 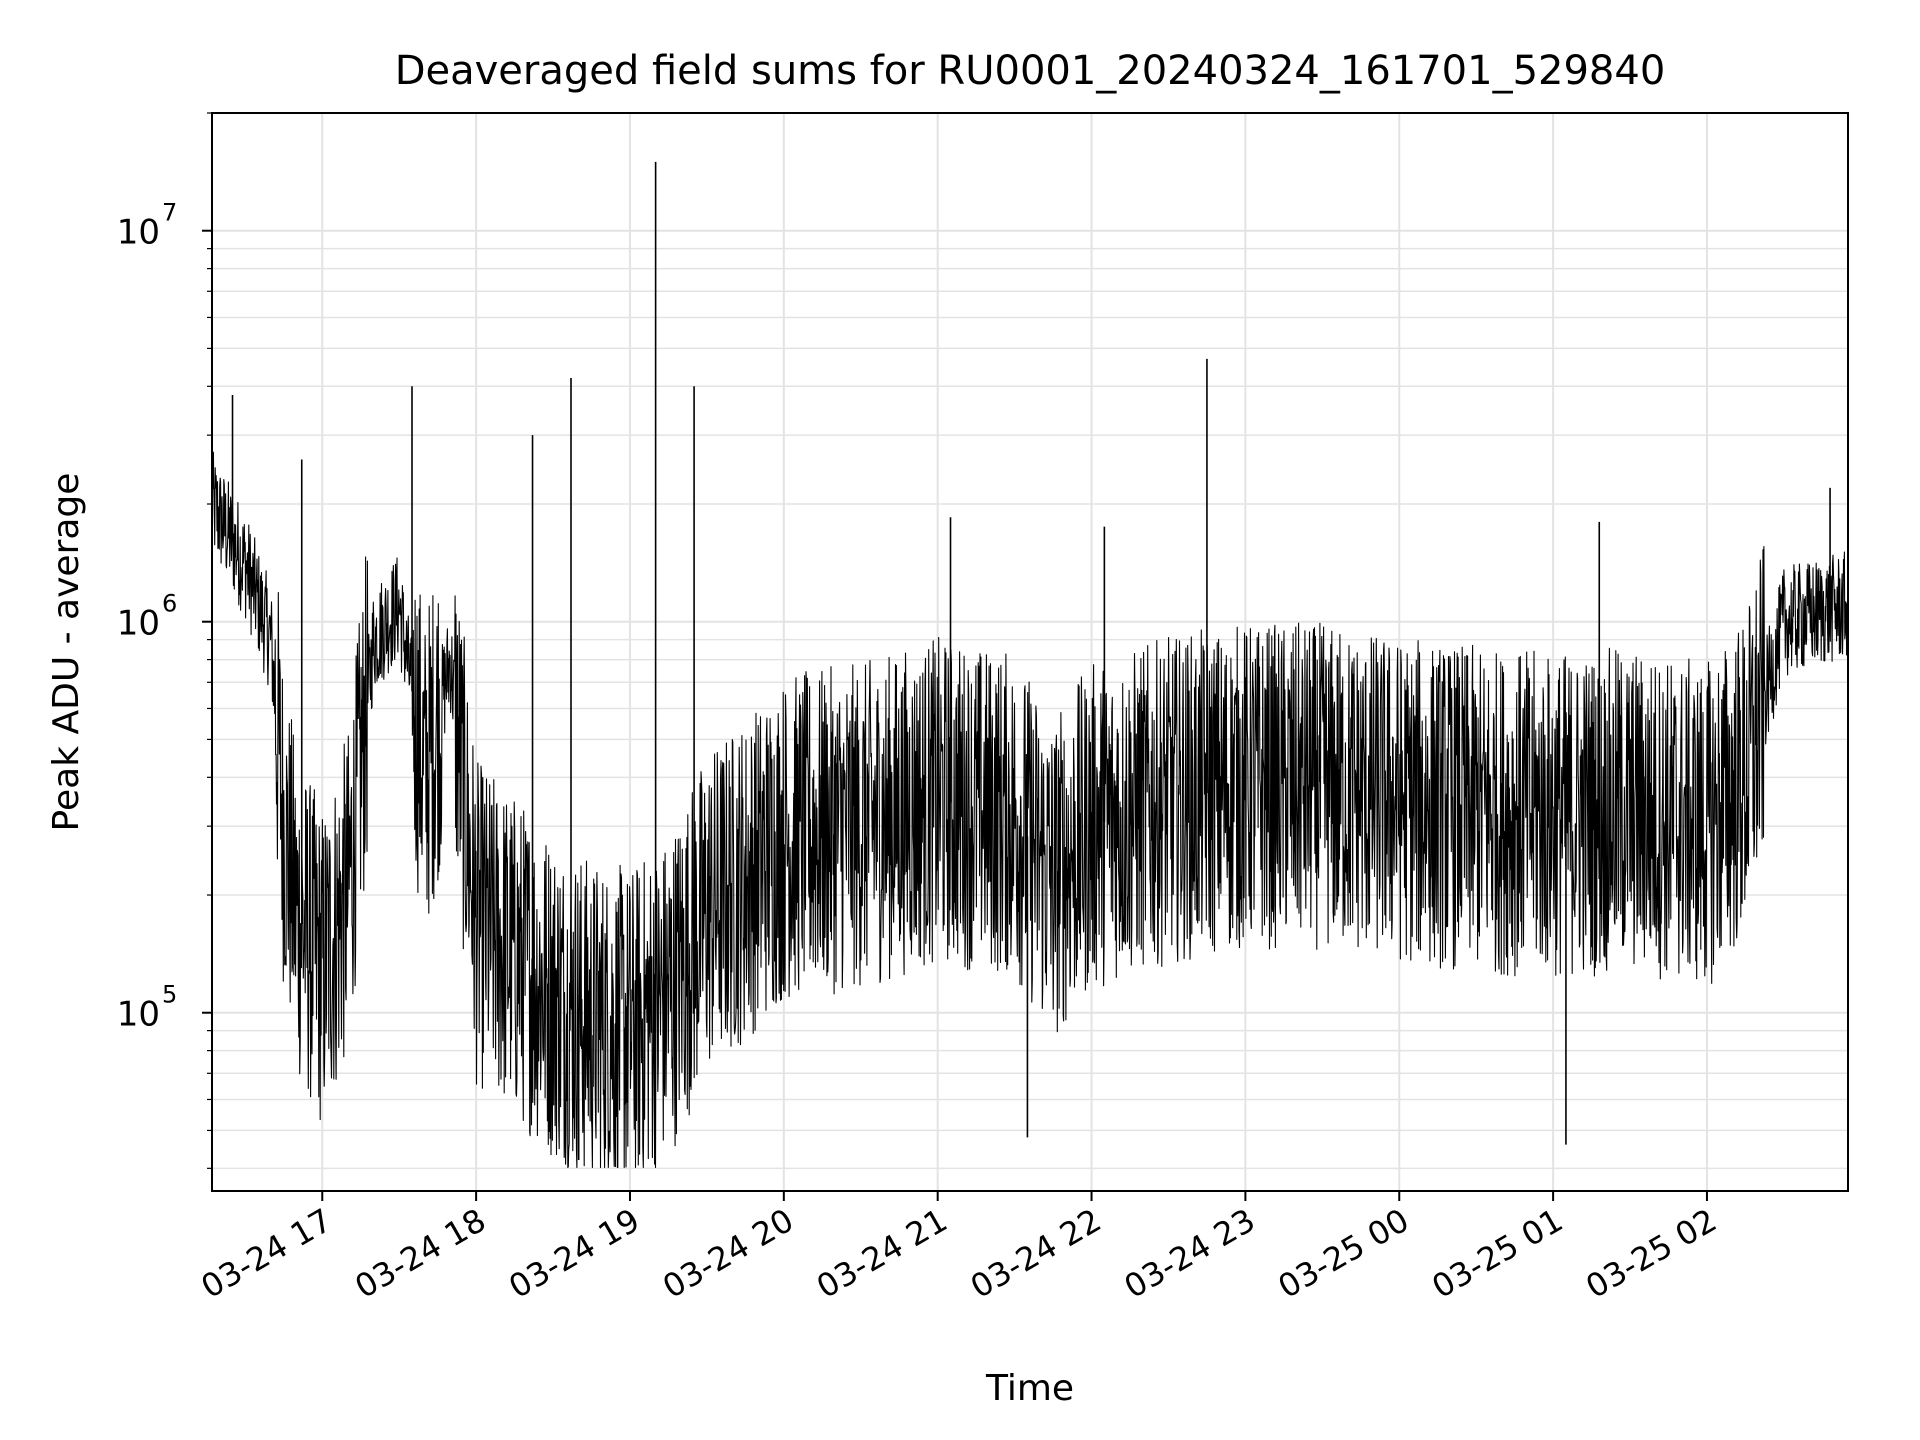 I want to click on y-tick-label: 10 5, so click(x=147, y=1008).